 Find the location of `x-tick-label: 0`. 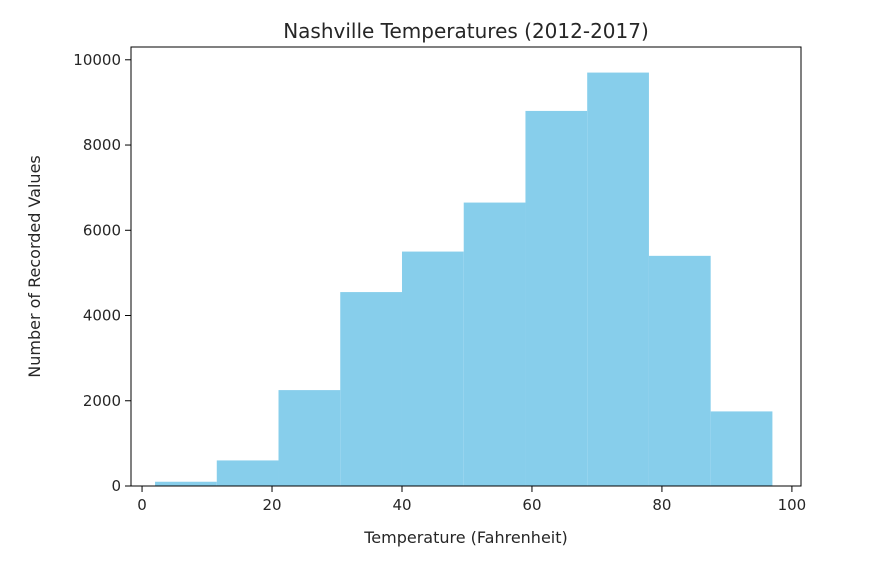

x-tick-label: 0 is located at coordinates (142, 505).